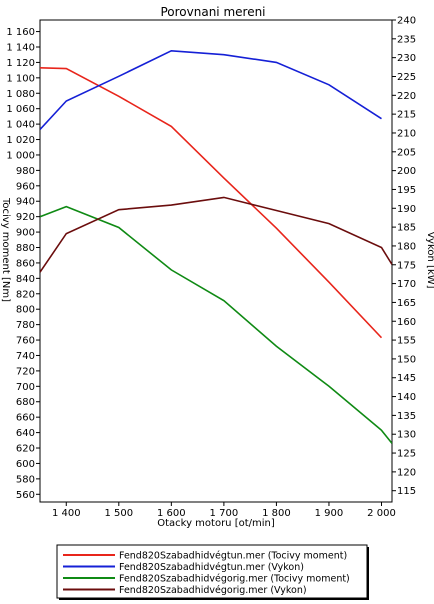 Image resolution: width=434 pixels, height=604 pixels. Describe the element at coordinates (381, 513) in the screenshot. I see `x-tick-label: 2 000` at that location.